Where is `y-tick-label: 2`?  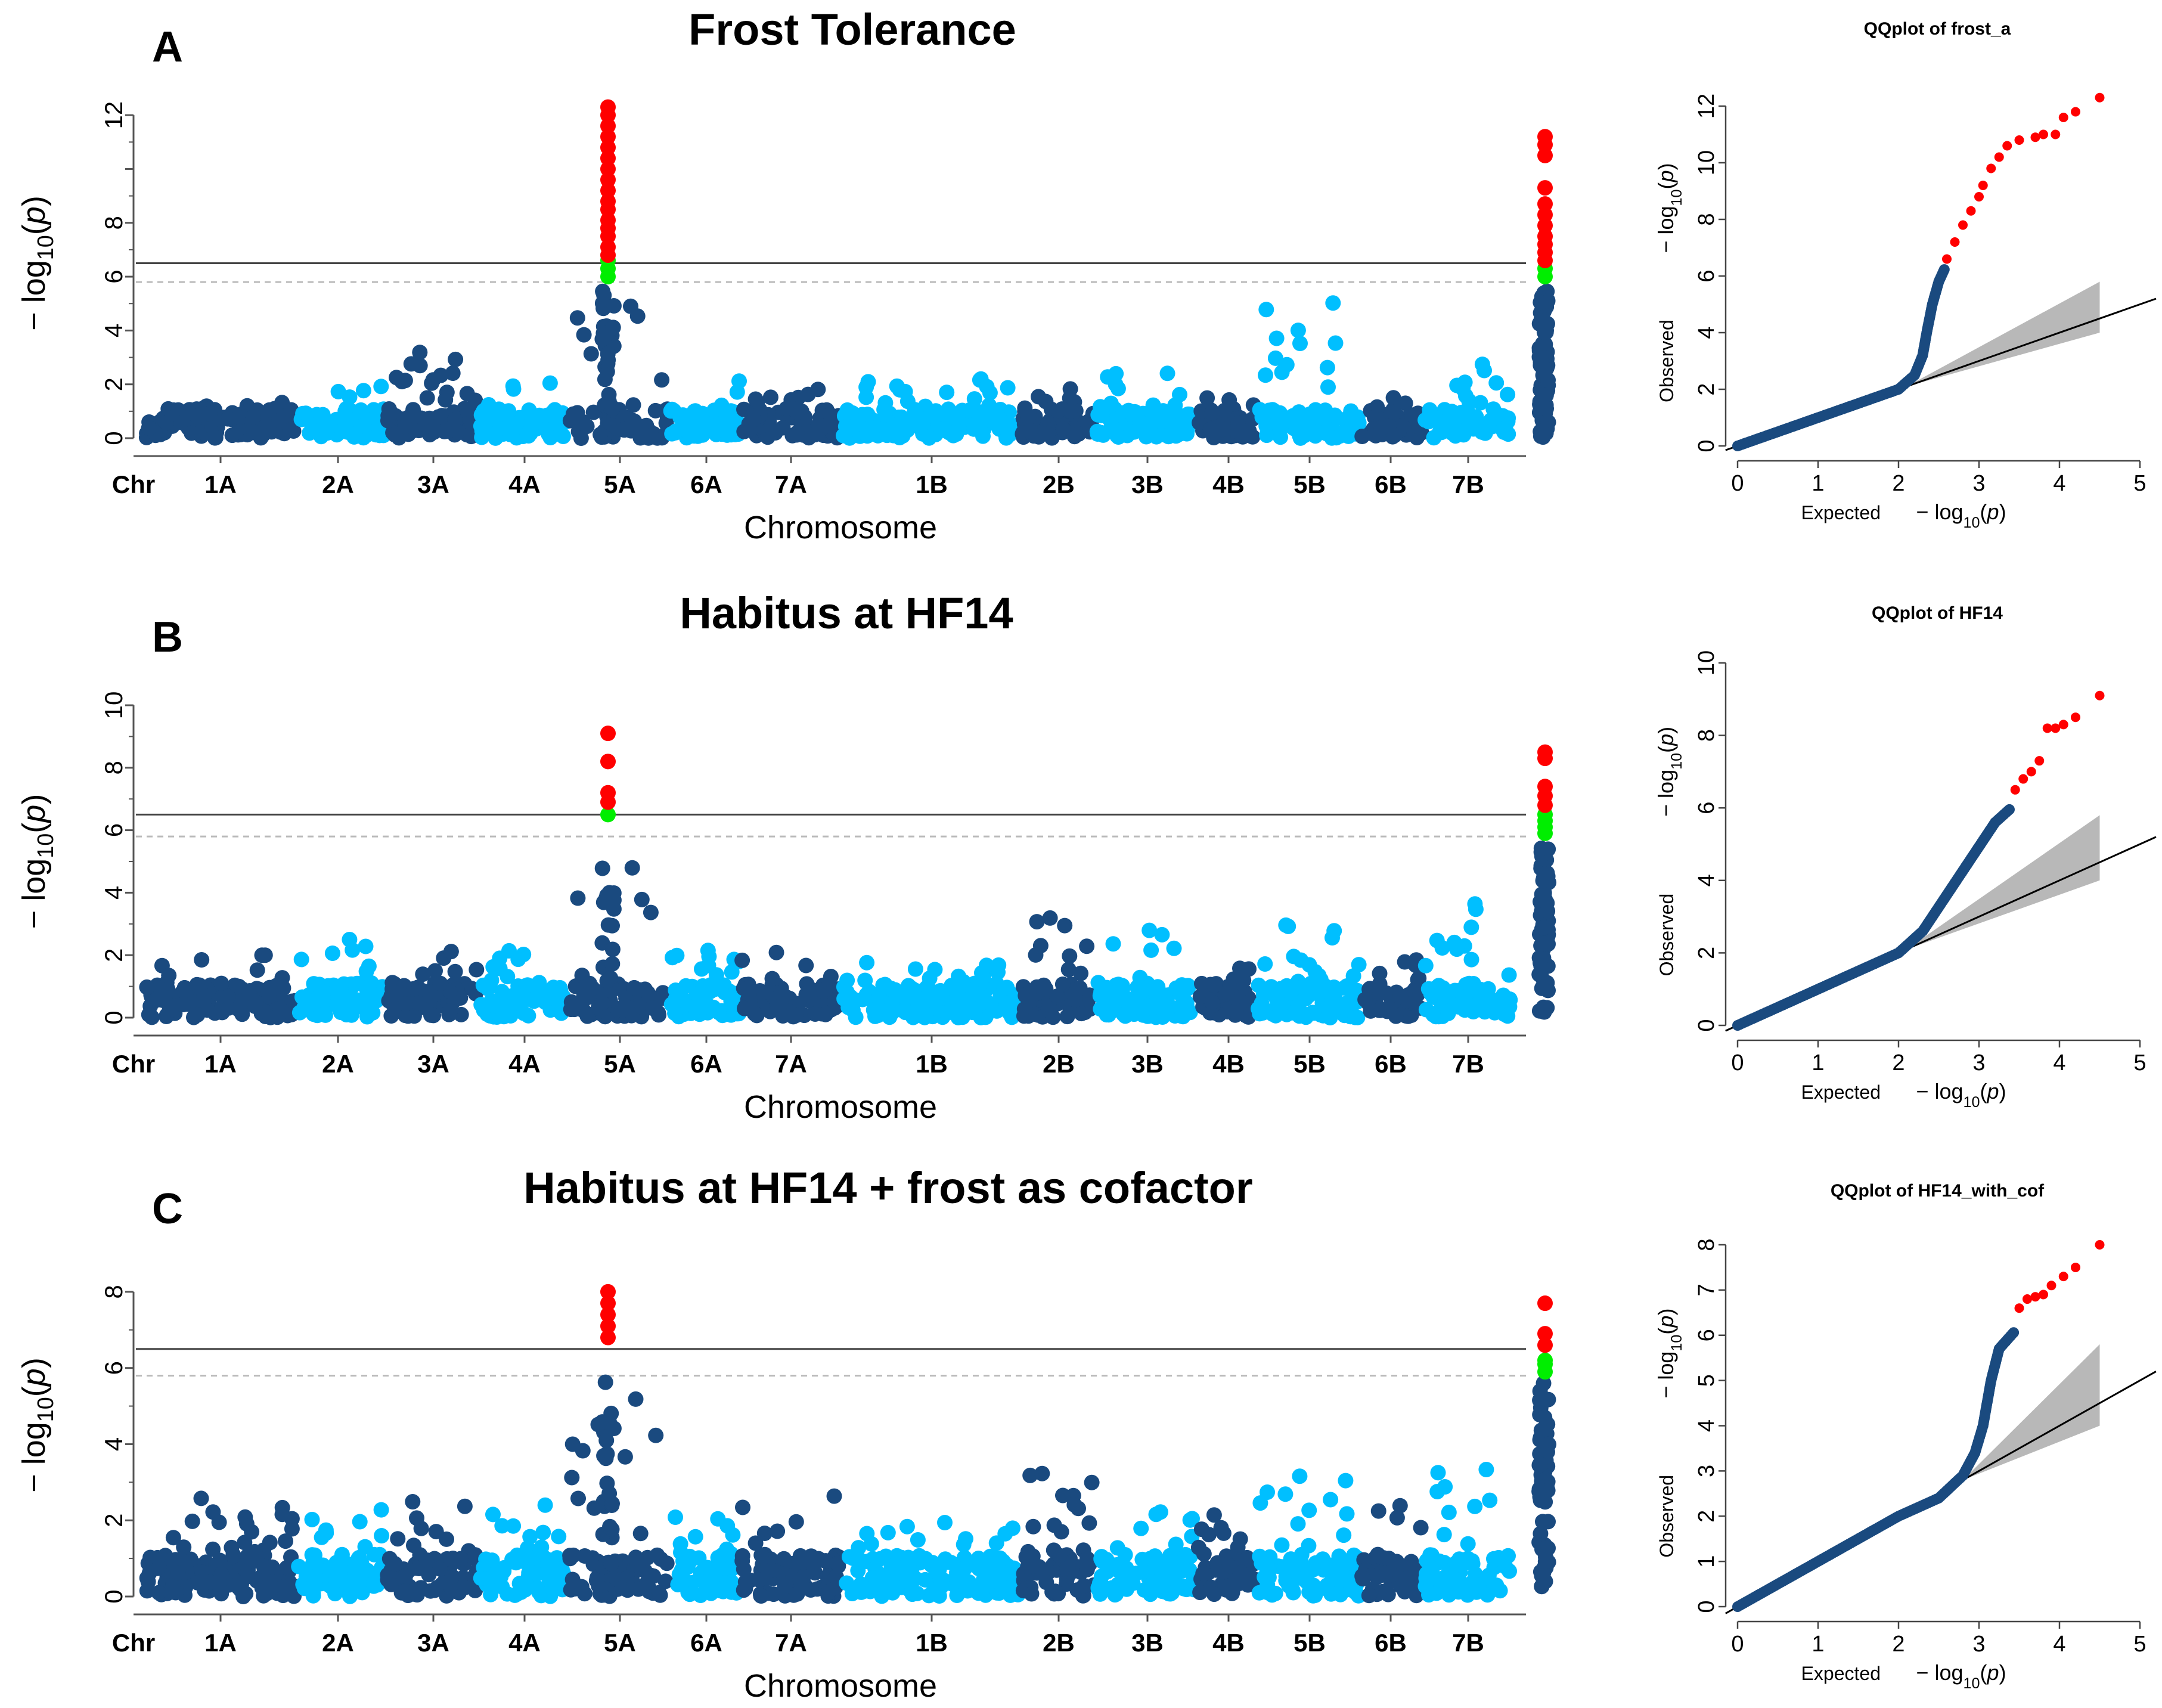
y-tick-label: 2 is located at coordinates (114, 1520).